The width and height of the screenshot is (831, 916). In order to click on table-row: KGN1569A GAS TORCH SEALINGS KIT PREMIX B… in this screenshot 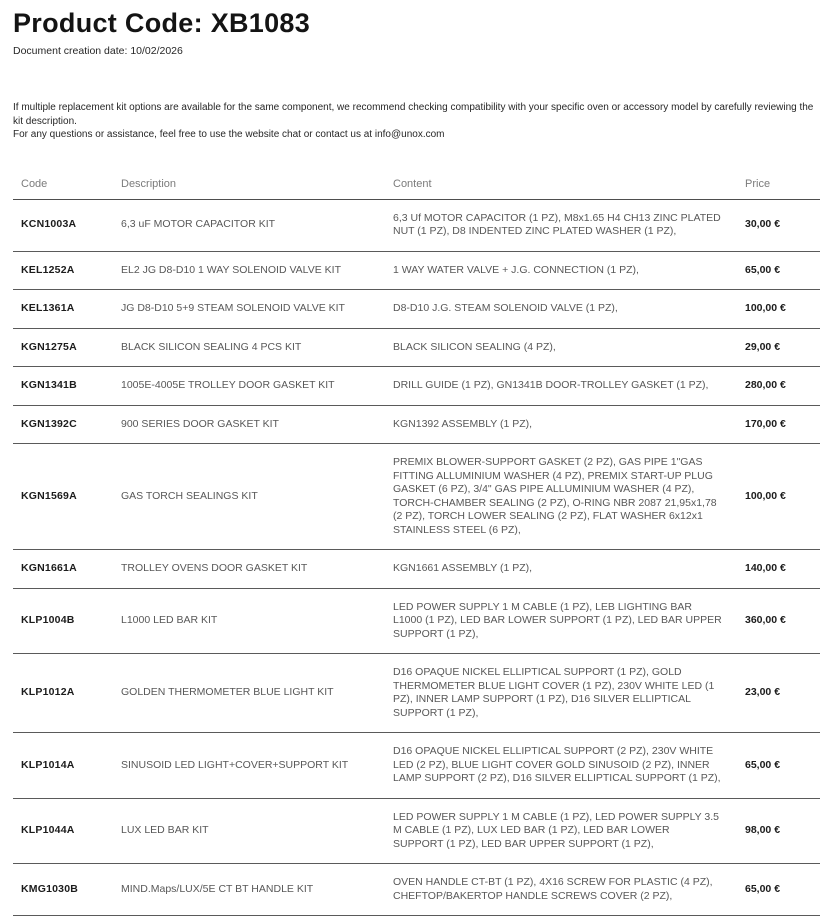, I will do `click(416, 497)`.